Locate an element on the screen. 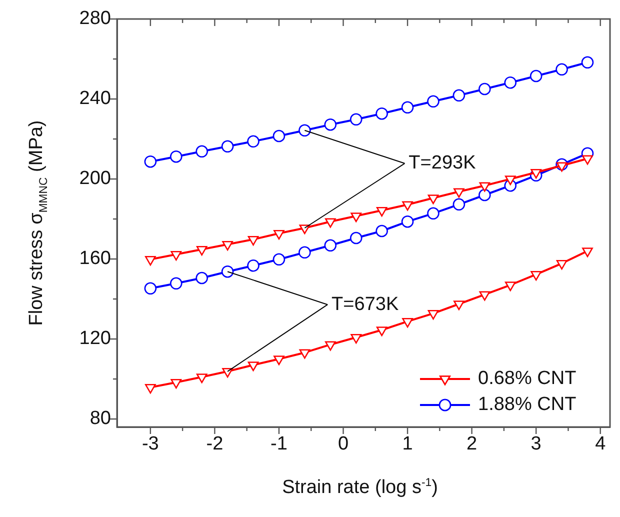 This screenshot has width=620, height=517. y-tick-label: 160 is located at coordinates (95, 259).